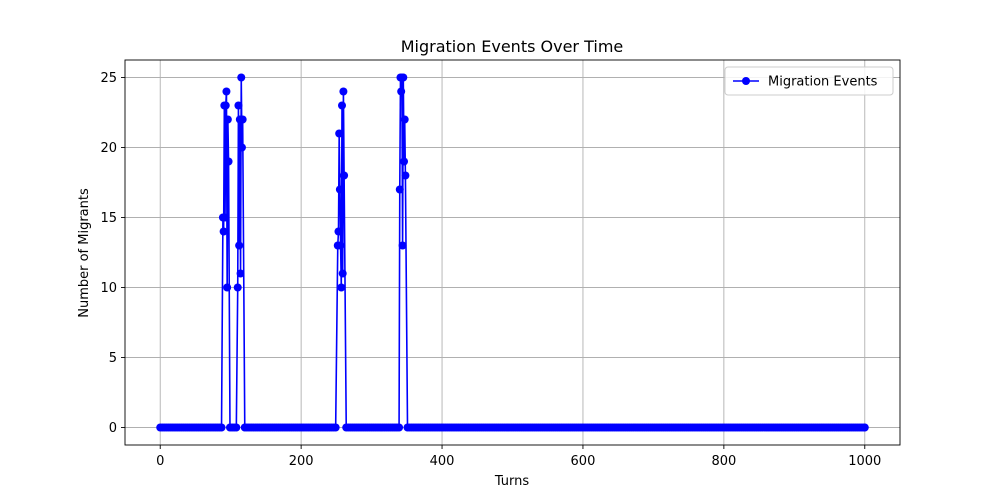 Image resolution: width=1000 pixels, height=500 pixels. Describe the element at coordinates (113, 358) in the screenshot. I see `y-tick-label: 5` at that location.